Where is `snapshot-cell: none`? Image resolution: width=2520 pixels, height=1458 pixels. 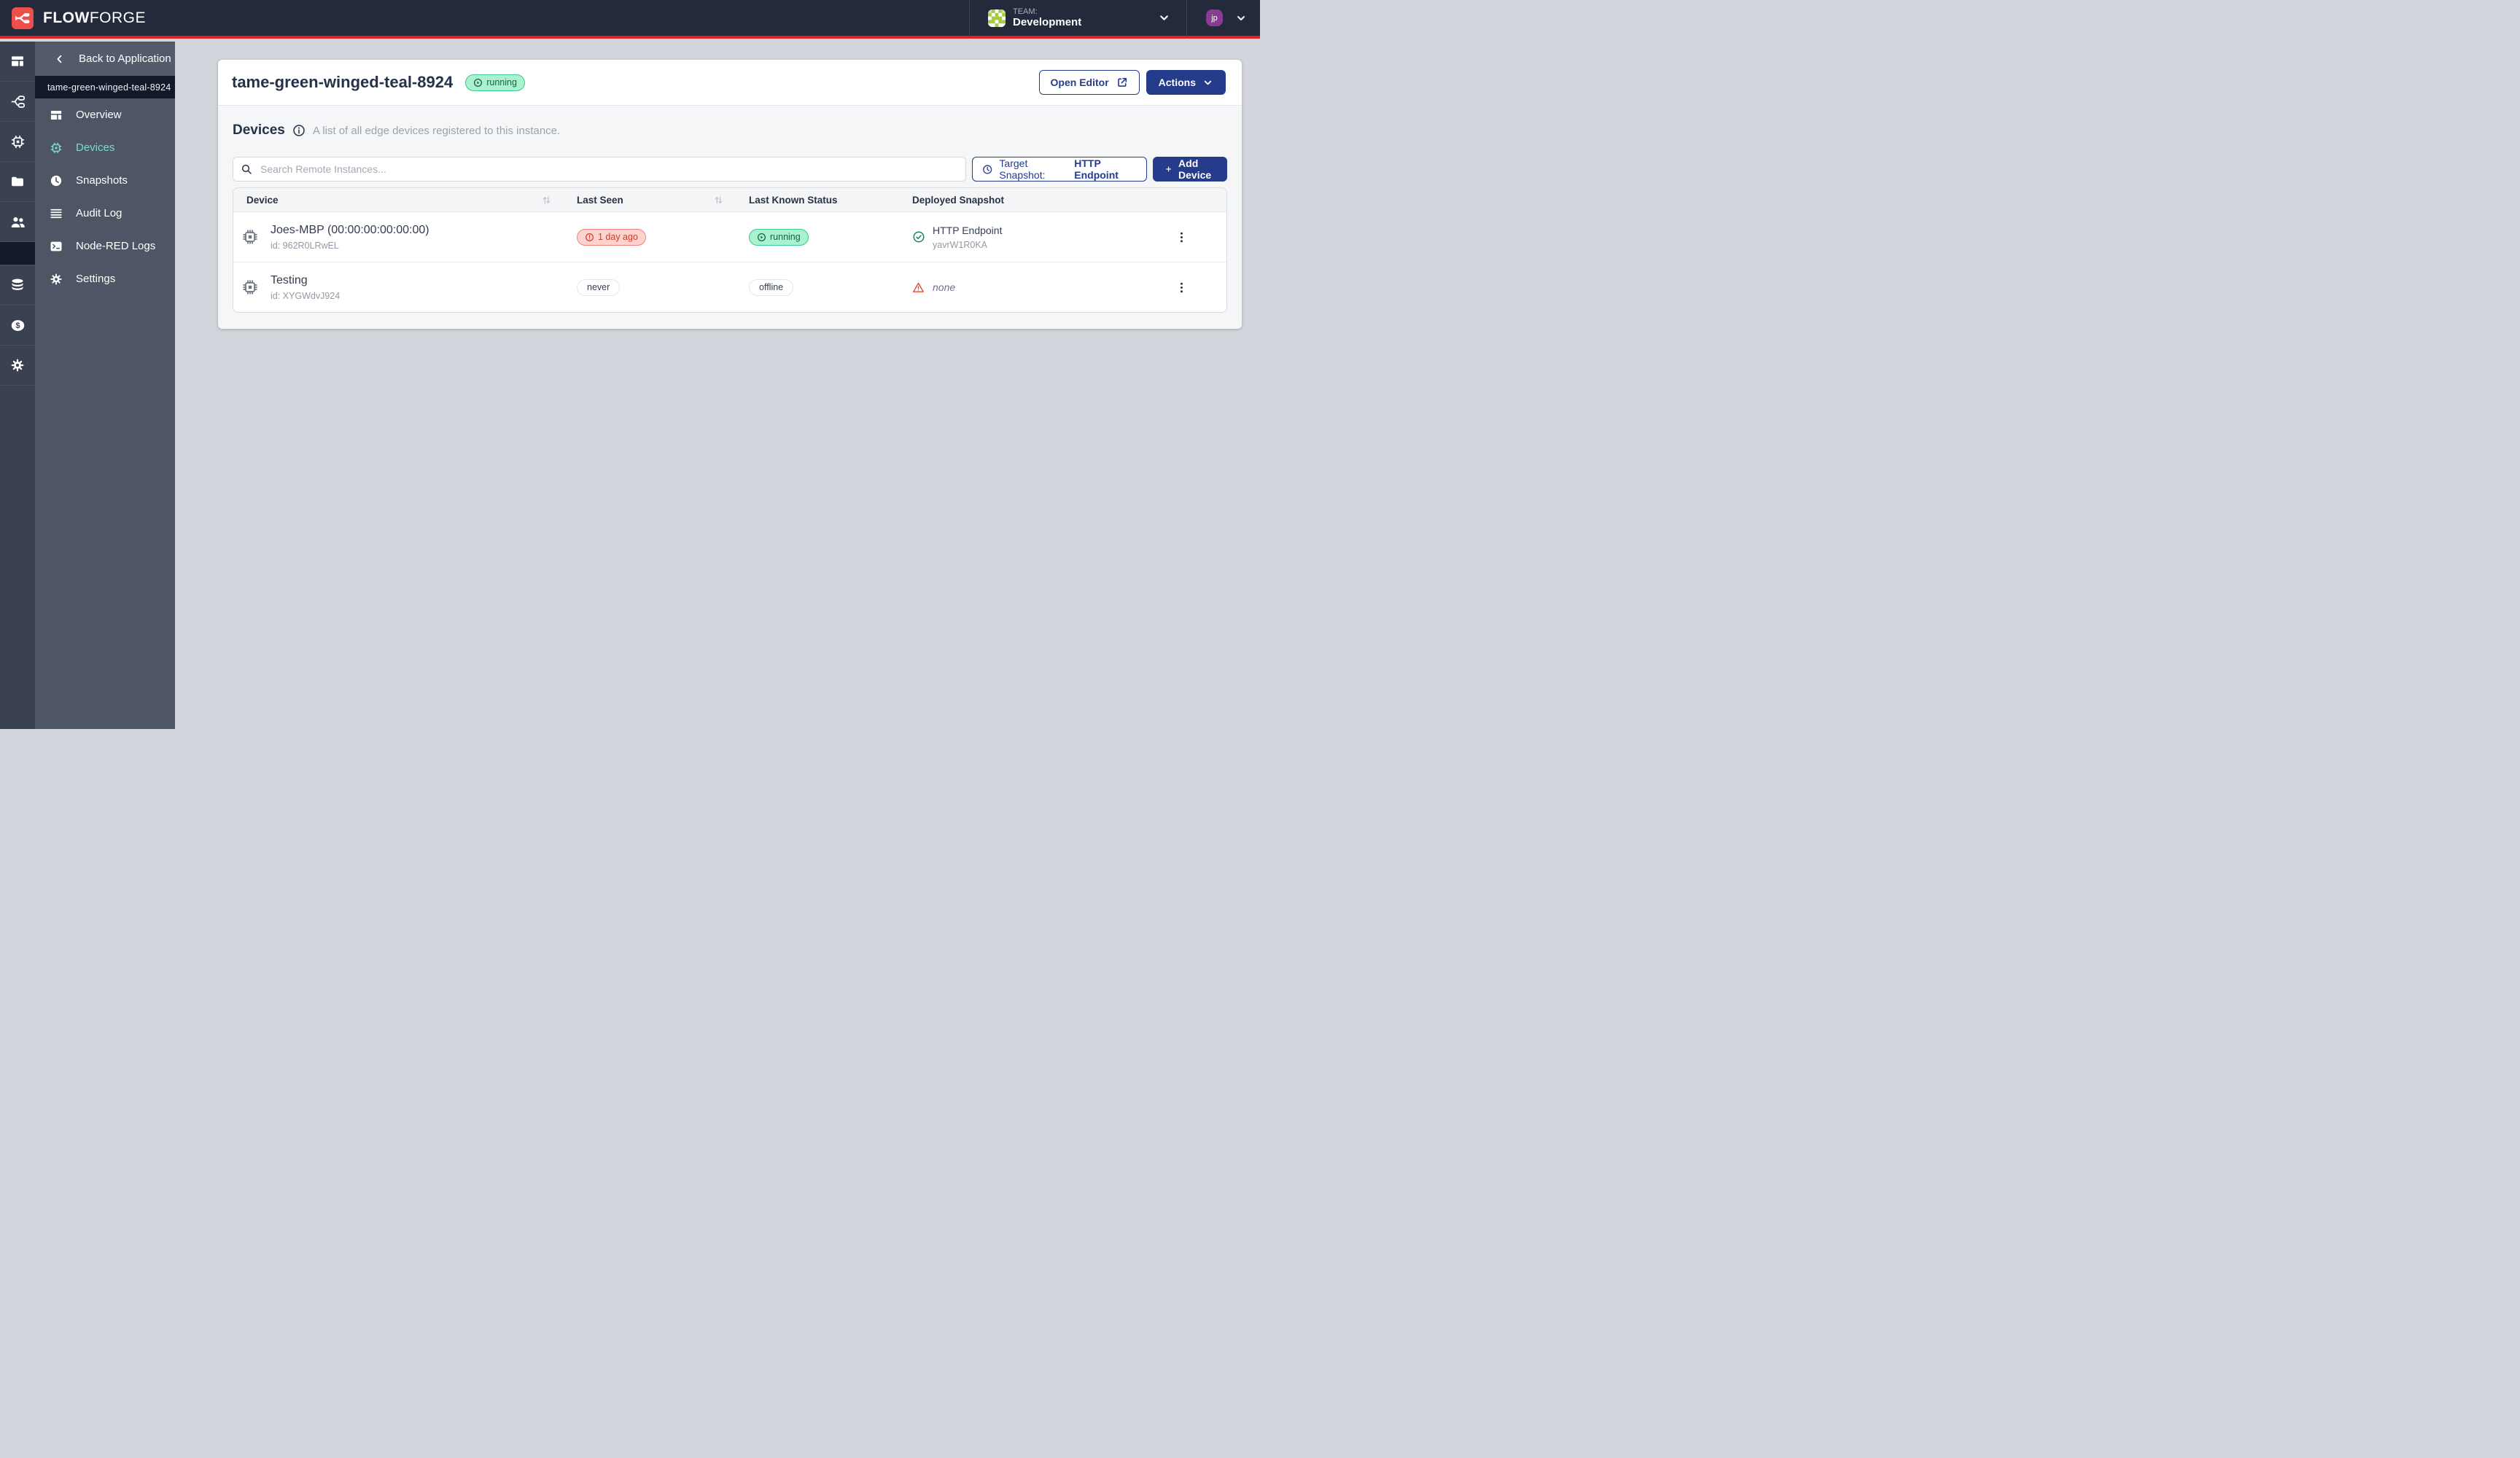
snapshot-cell: none is located at coordinates (1017, 287).